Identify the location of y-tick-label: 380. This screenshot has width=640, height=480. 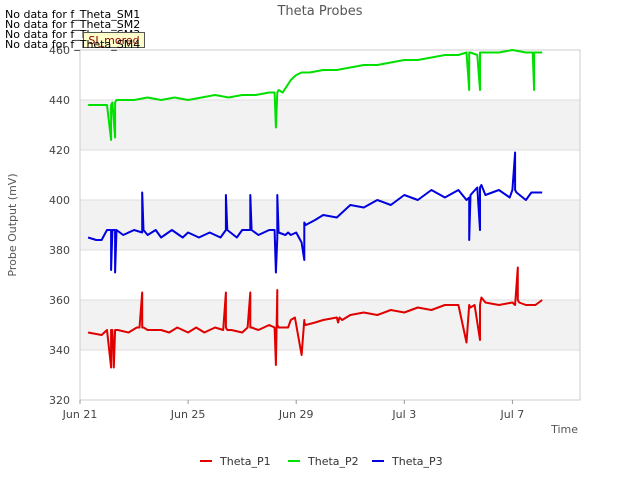
(59, 250).